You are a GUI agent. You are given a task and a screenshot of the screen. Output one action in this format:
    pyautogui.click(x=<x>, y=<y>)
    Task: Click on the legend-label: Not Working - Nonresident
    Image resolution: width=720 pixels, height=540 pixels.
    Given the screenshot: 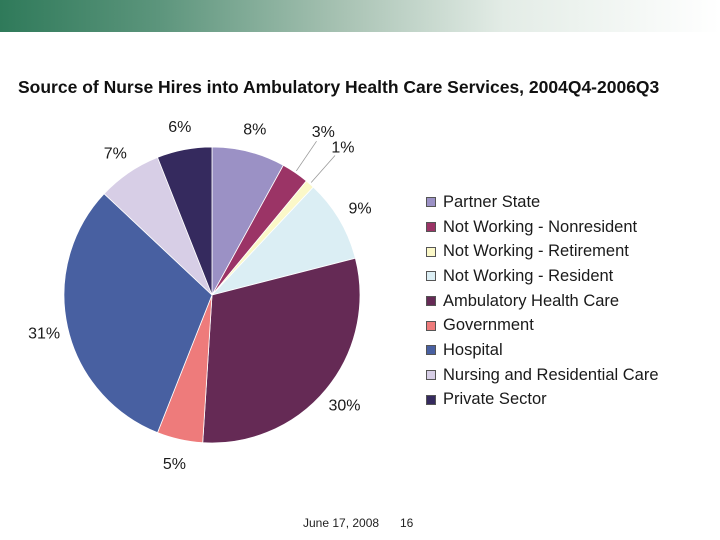 What is the action you would take?
    pyautogui.click(x=540, y=226)
    